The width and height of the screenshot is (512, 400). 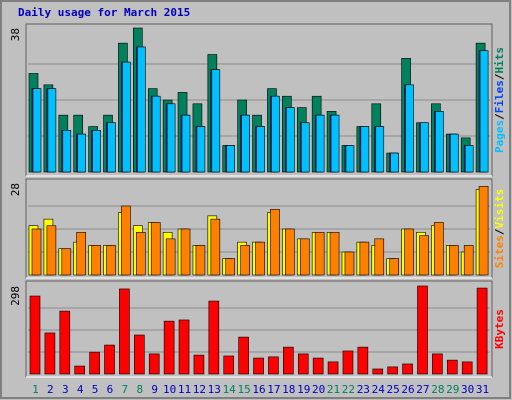 I want to click on legend-entry: KBytes, so click(x=499, y=329).